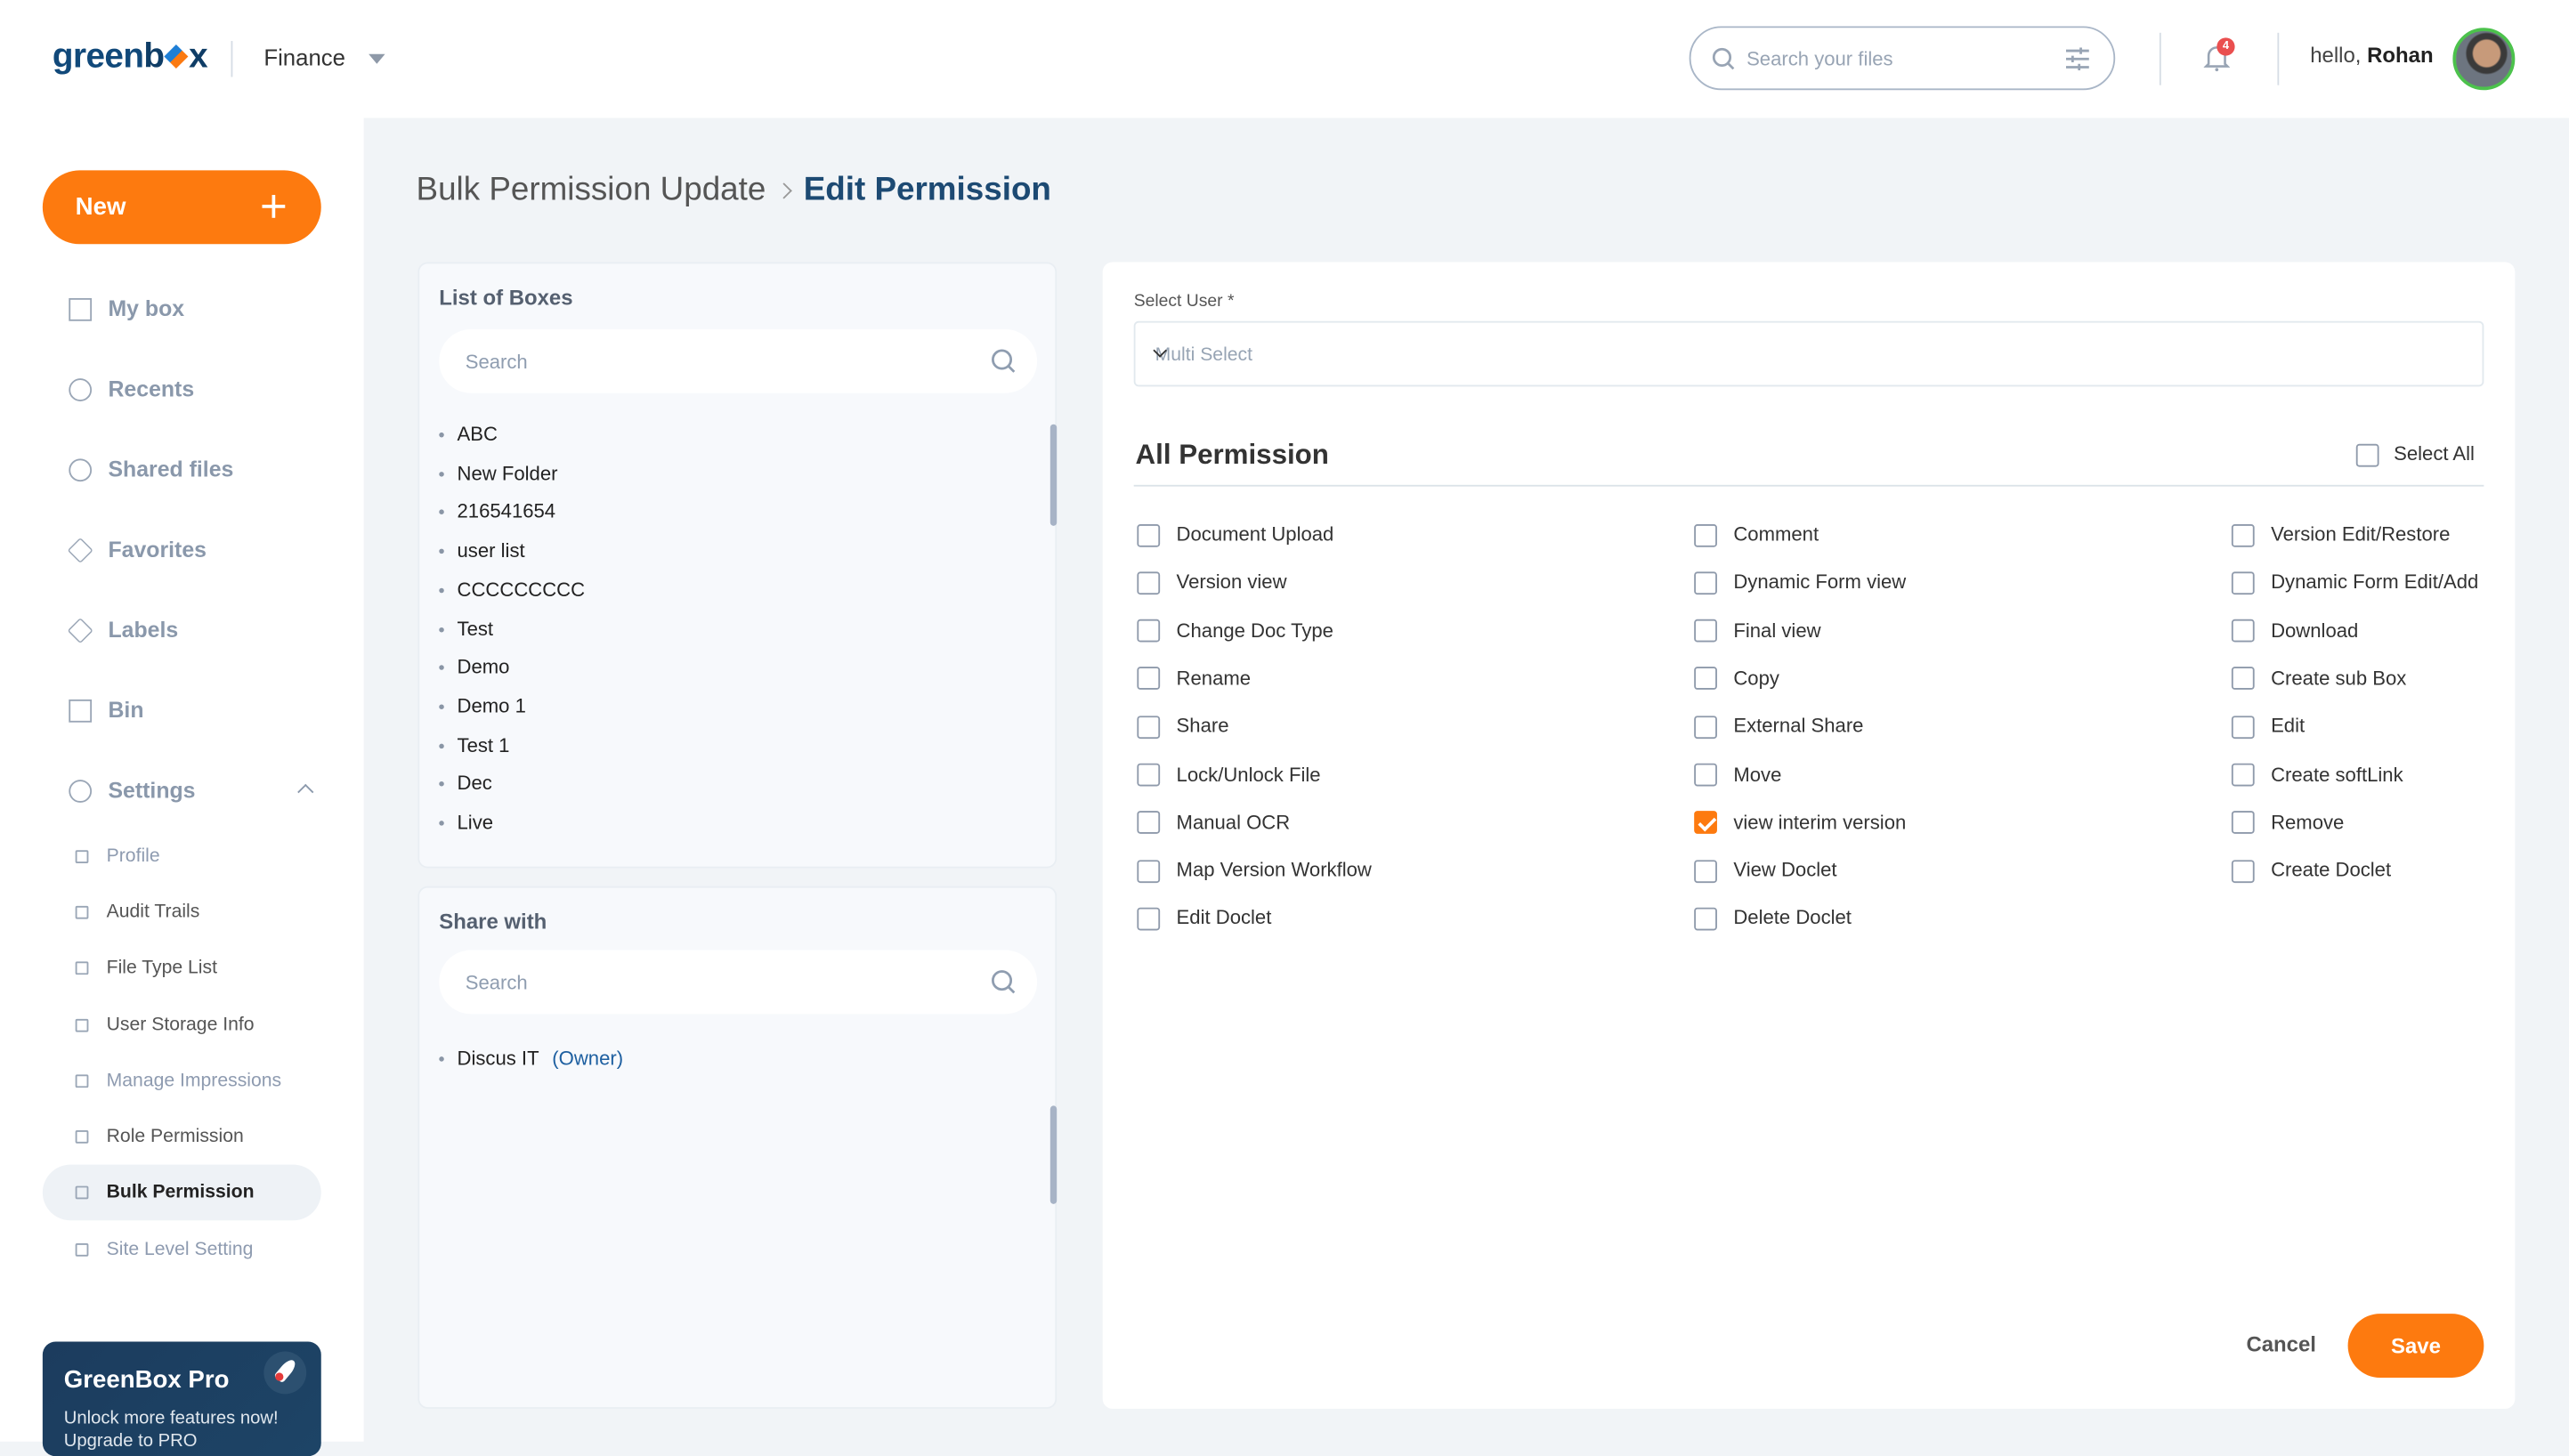 The height and width of the screenshot is (1456, 2569). I want to click on permission-lock-unlock-file: Lock/Unlock File, so click(1229, 775).